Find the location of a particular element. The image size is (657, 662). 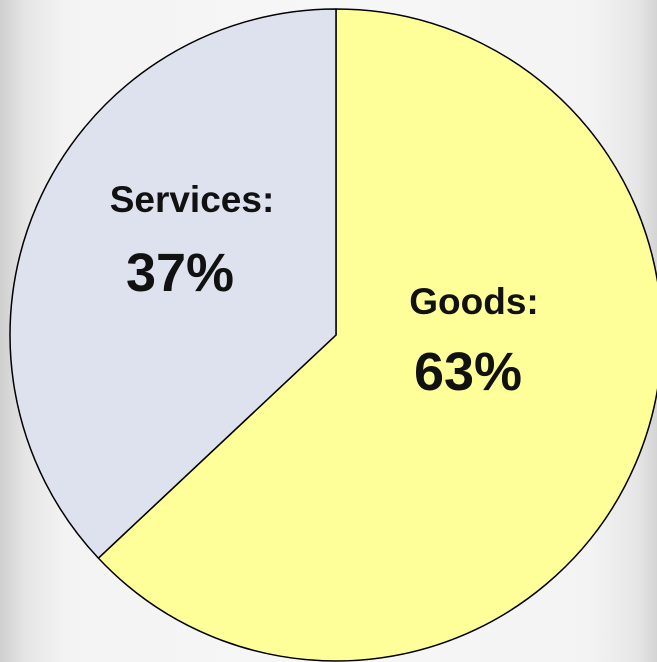

goods-label: Goods: is located at coordinates (473, 301).